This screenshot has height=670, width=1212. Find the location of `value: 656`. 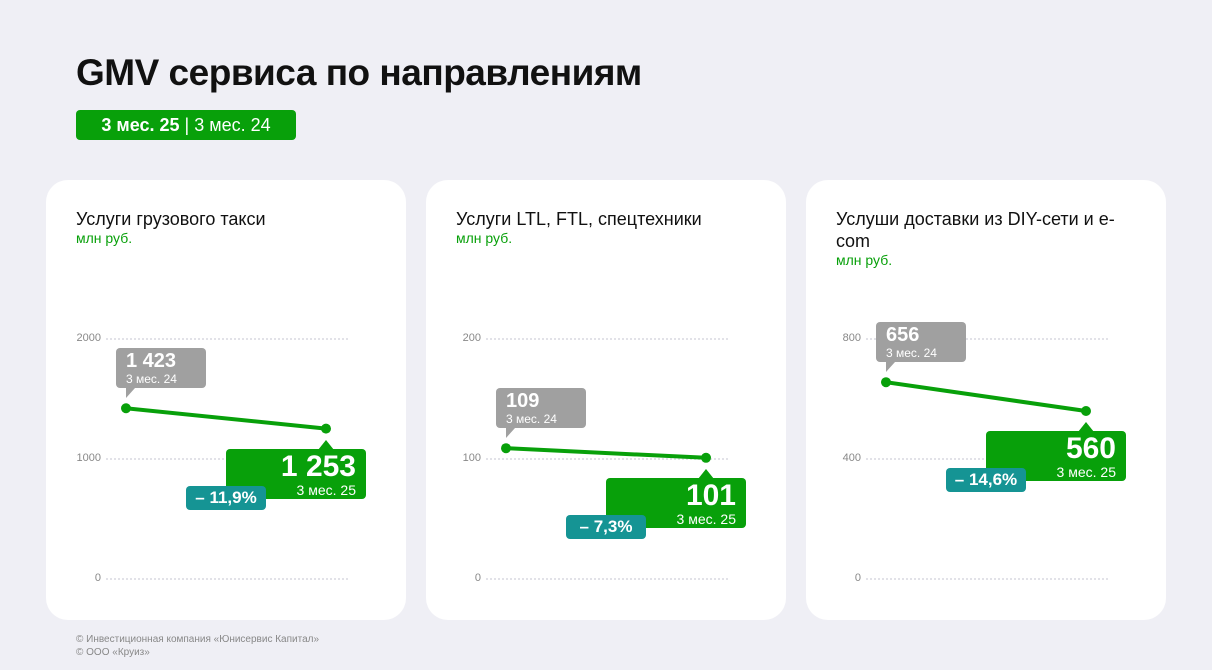

value: 656 is located at coordinates (903, 335).